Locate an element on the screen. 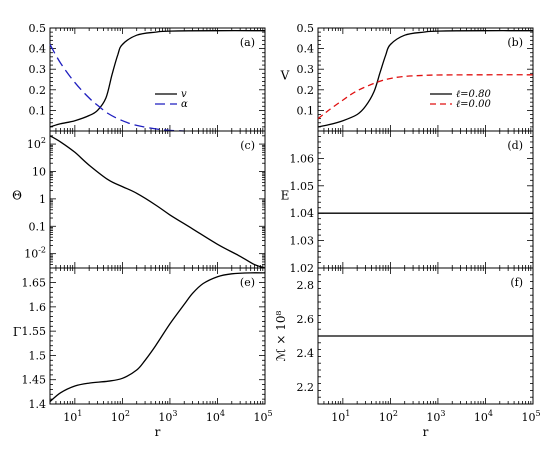  panel-label: (d) is located at coordinates (515, 145).